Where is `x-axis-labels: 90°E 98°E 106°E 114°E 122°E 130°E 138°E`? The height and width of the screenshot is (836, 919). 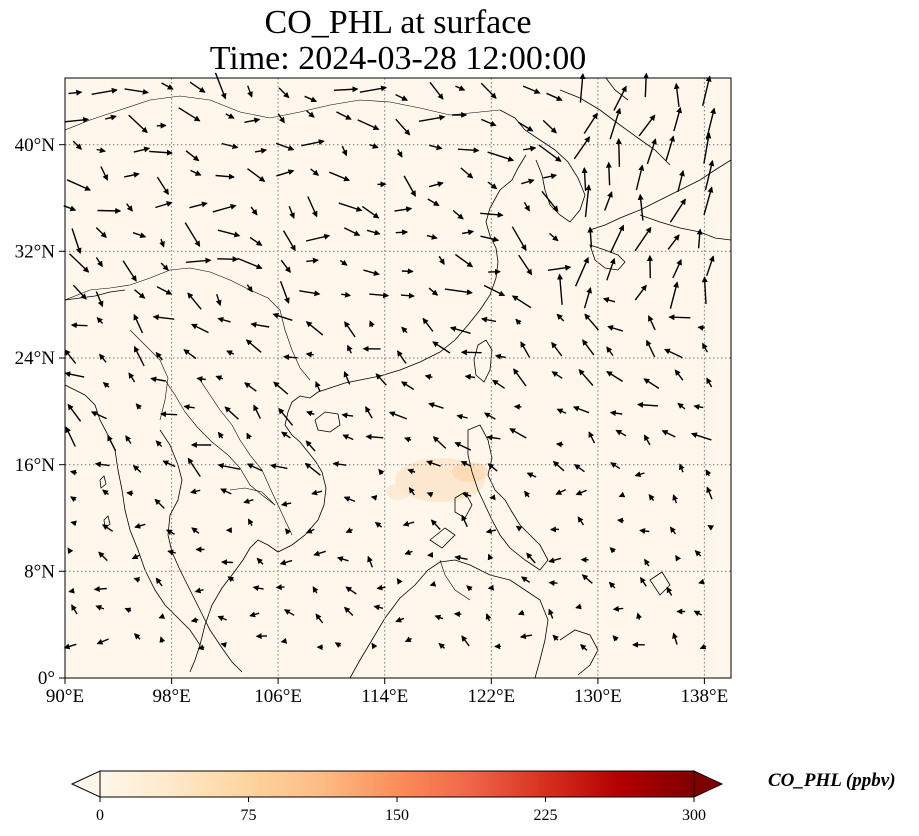 x-axis-labels: 90°E 98°E 106°E 114°E 122°E 130°E 138°E is located at coordinates (387, 696).